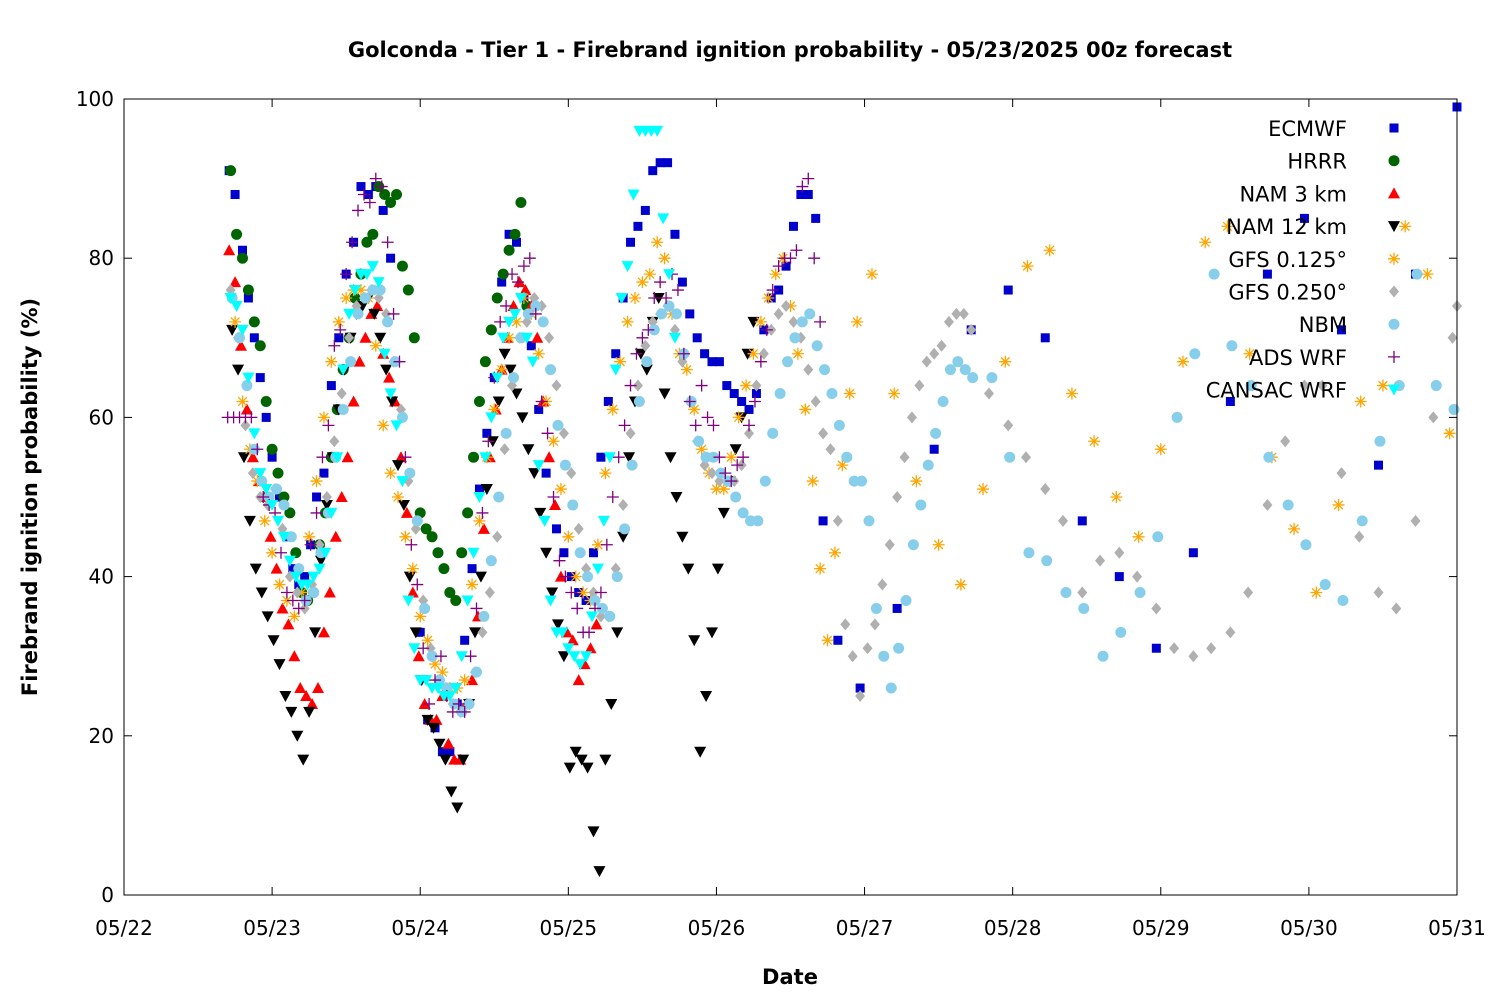  Describe the element at coordinates (1307, 129) in the screenshot. I see `legend-label: ECMWF` at that location.